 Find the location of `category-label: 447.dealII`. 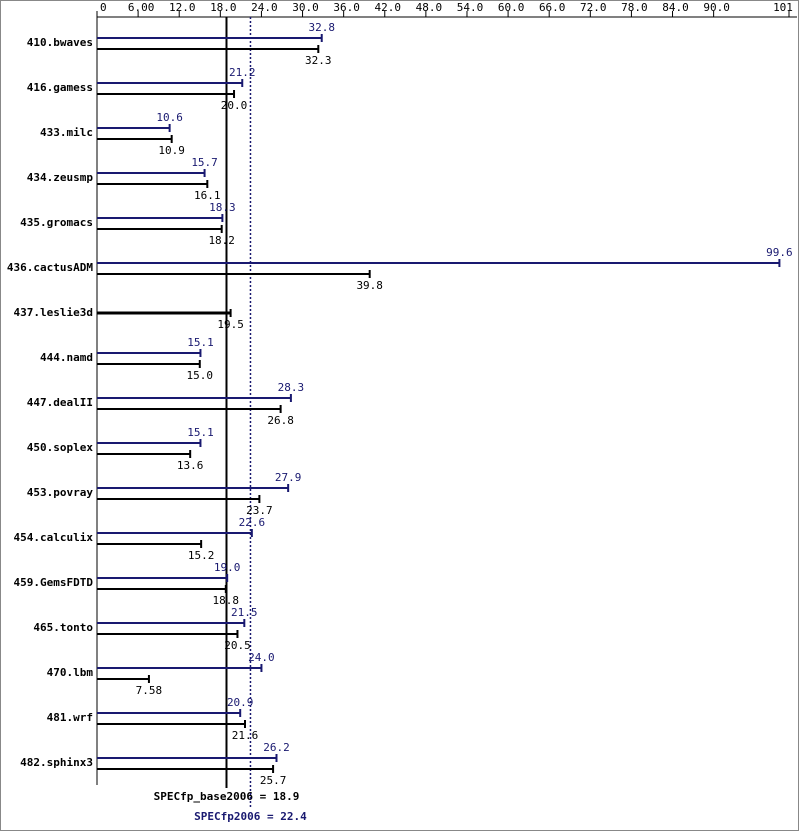

category-label: 447.dealII is located at coordinates (60, 402).